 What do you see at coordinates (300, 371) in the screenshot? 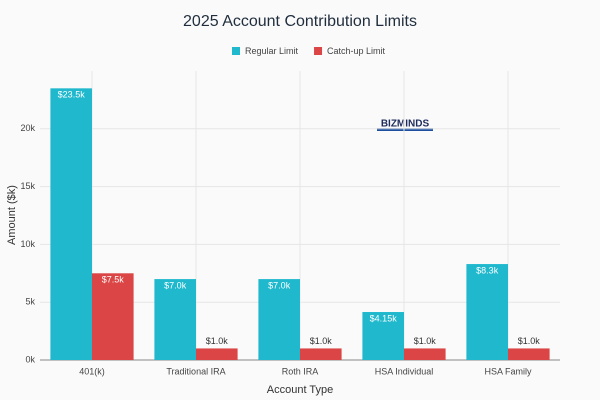
I see `x-tick-label: Roth IRA` at bounding box center [300, 371].